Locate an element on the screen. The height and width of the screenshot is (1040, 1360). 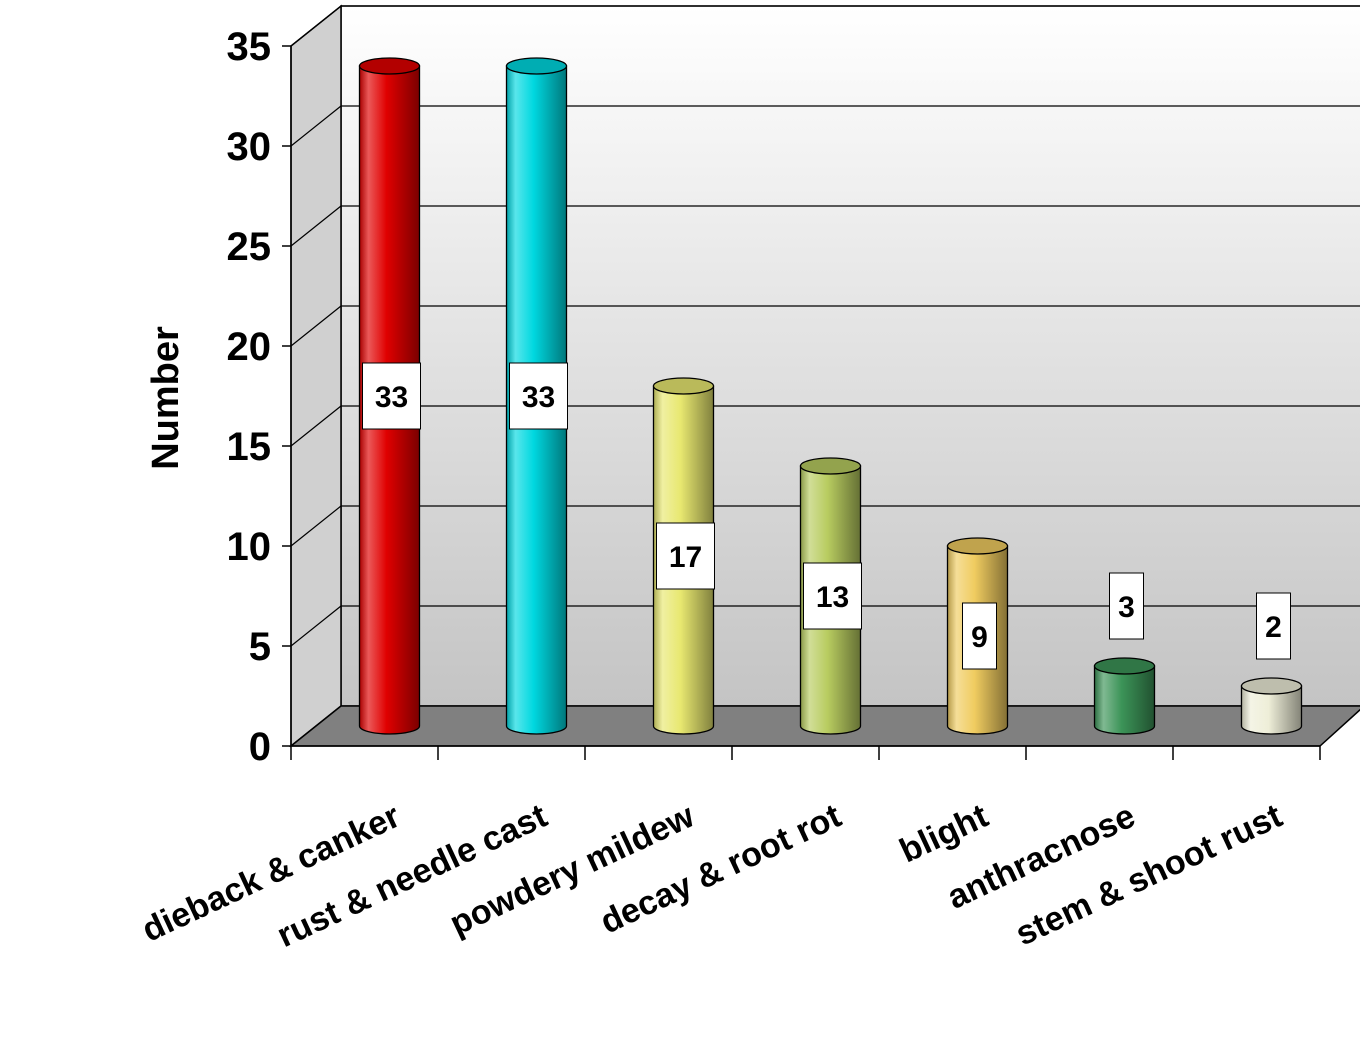
x-tick-label: dieback & canker is located at coordinates (271, 873).